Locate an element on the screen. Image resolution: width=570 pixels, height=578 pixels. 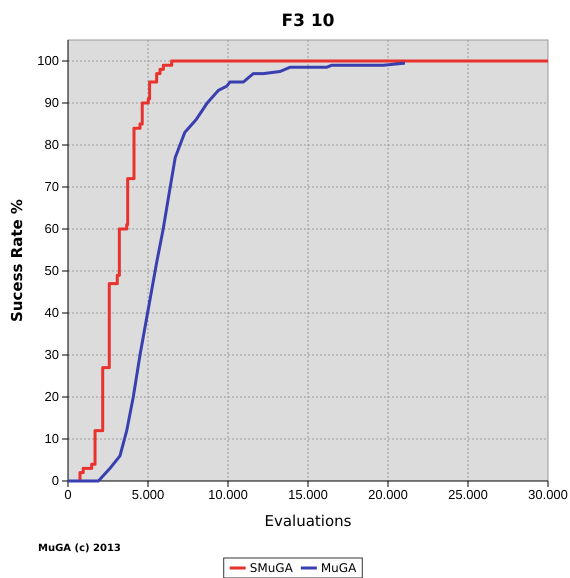
legend-label: MuGA is located at coordinates (339, 568).